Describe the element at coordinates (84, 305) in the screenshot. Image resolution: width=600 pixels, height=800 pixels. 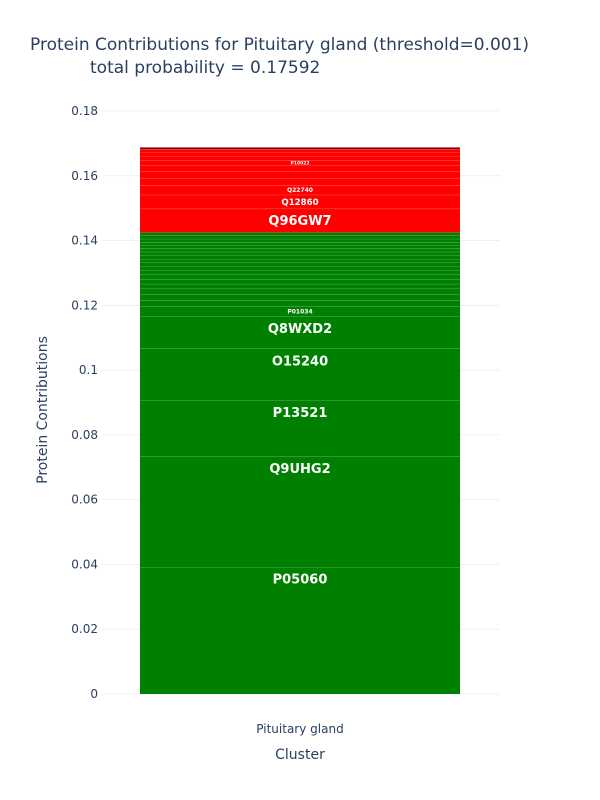
I see `y-tick-label: 0.12` at that location.